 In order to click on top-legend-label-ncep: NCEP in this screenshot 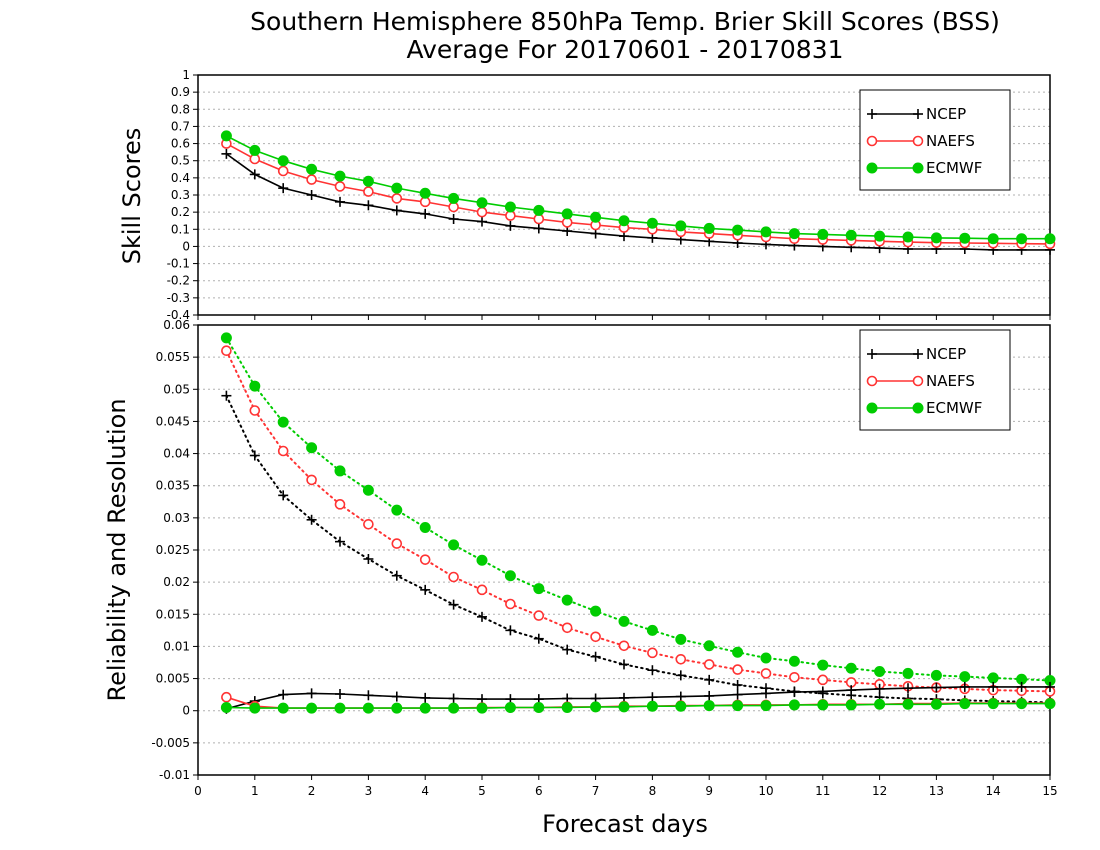, I will do `click(946, 114)`.